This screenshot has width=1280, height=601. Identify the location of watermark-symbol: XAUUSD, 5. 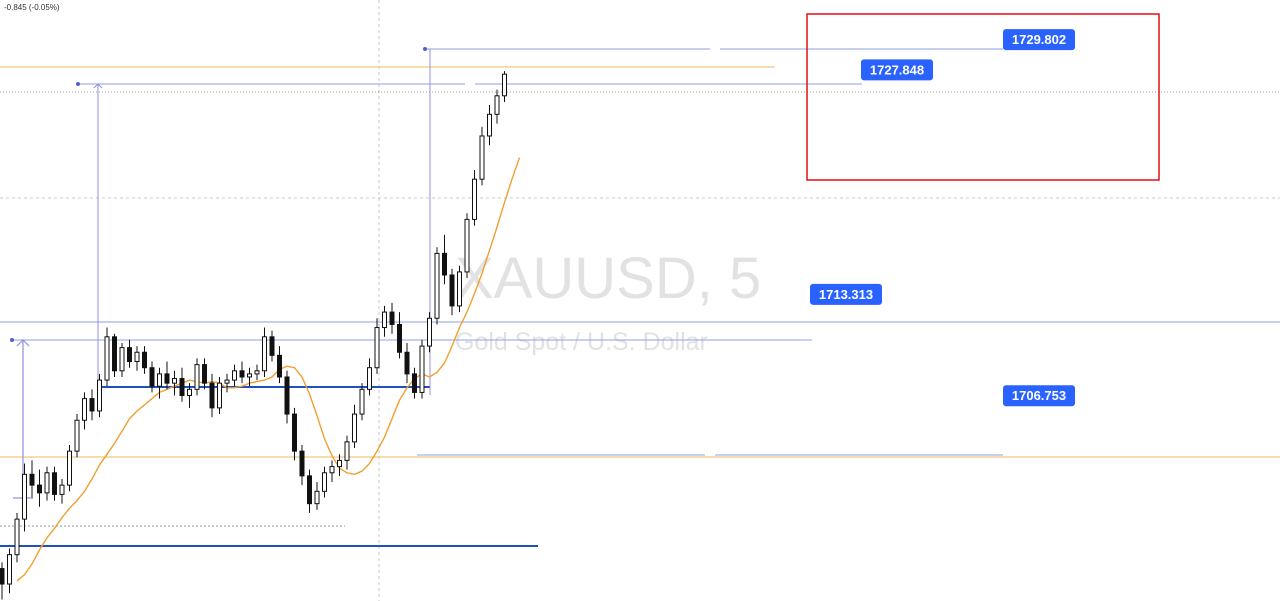
(608, 278).